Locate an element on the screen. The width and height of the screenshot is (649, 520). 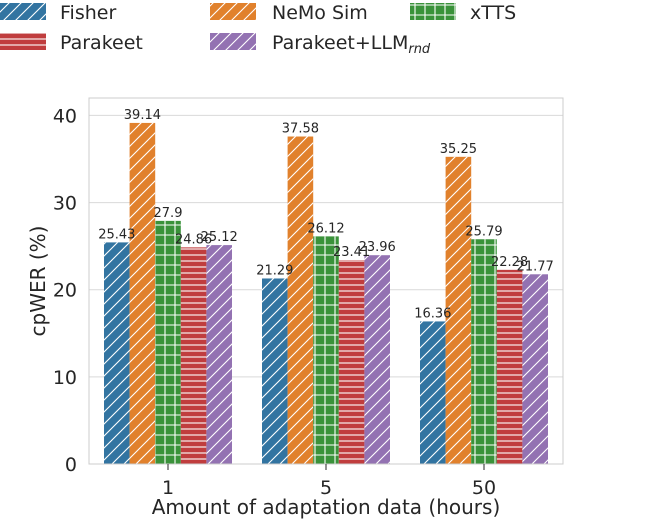
x-tick-label: 50 is located at coordinates (484, 488).